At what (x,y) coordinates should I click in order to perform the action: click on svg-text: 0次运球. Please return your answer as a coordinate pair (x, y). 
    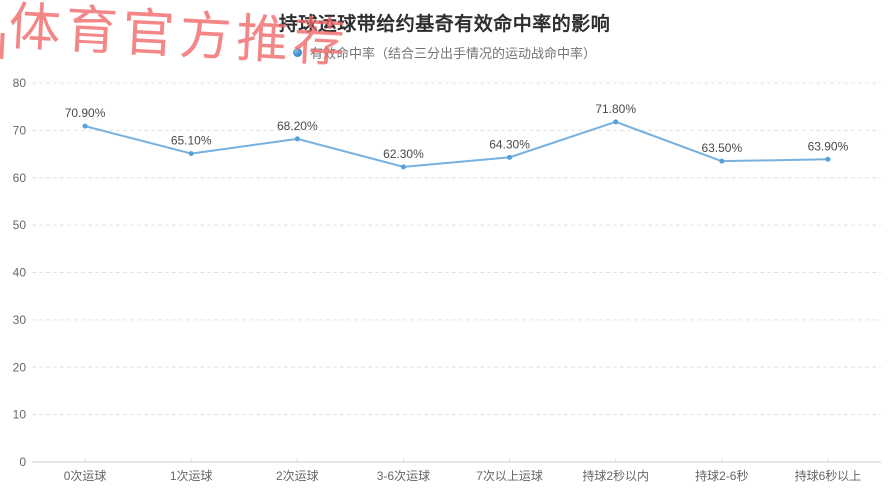
    Looking at the image, I should click on (85, 476).